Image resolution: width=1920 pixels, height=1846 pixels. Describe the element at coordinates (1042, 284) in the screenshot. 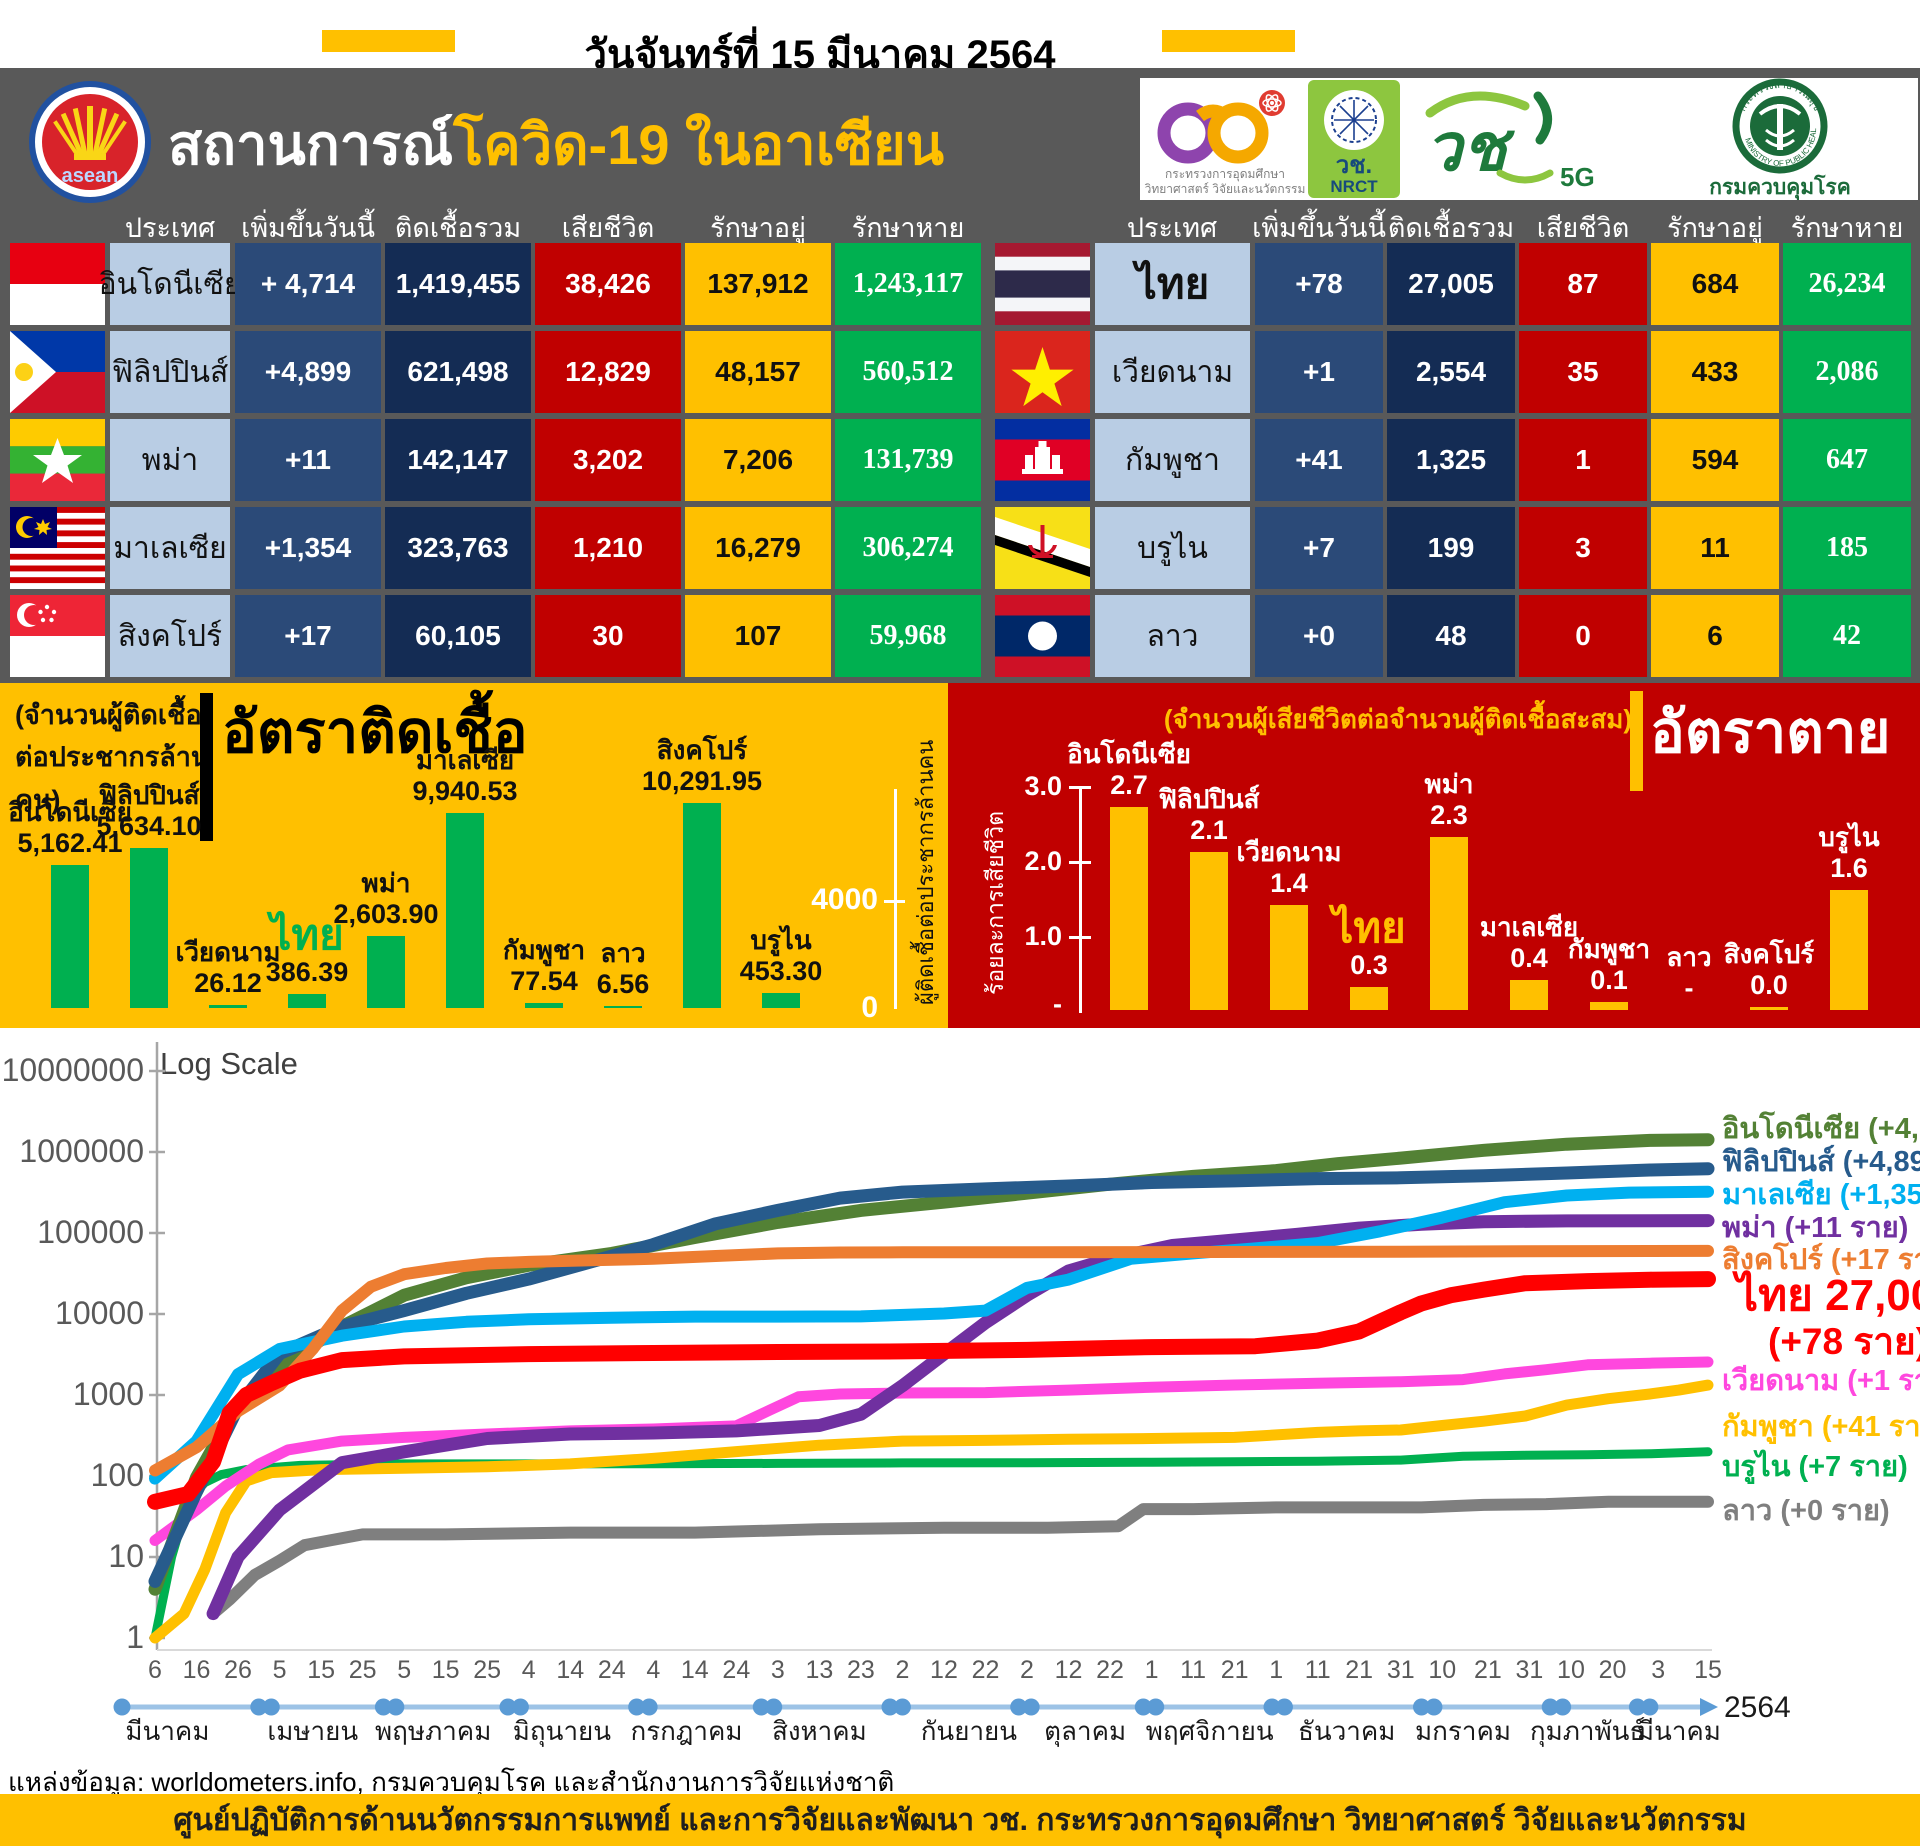

I see `flag-thailand-icon` at that location.